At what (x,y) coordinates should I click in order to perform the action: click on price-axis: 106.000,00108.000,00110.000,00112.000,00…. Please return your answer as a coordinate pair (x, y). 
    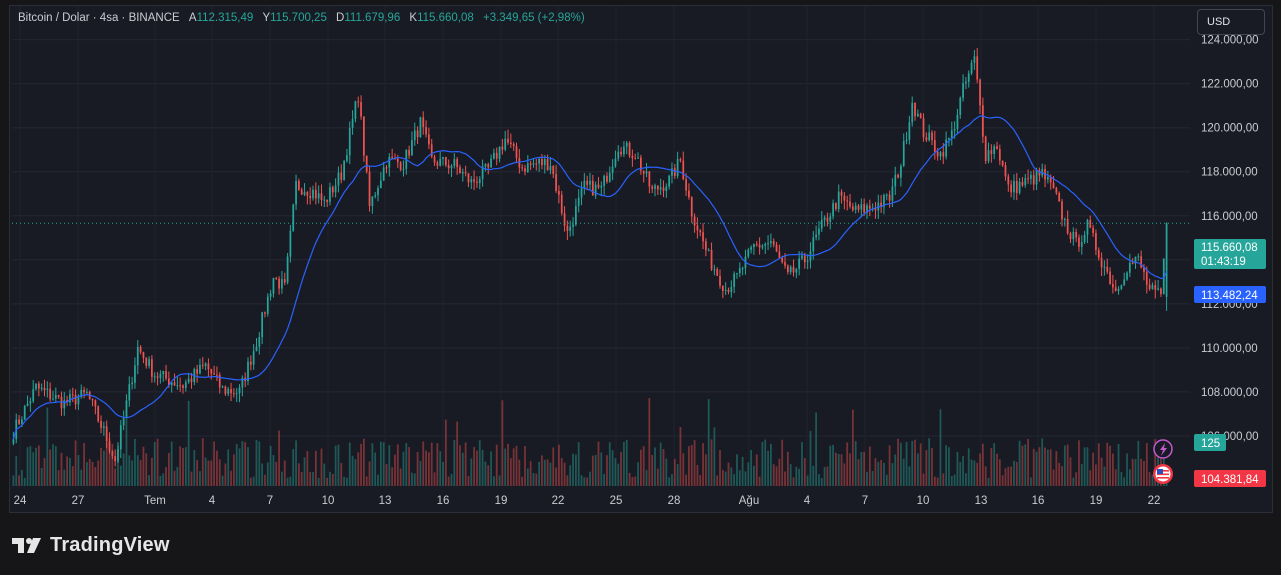
    Looking at the image, I should click on (1230, 239).